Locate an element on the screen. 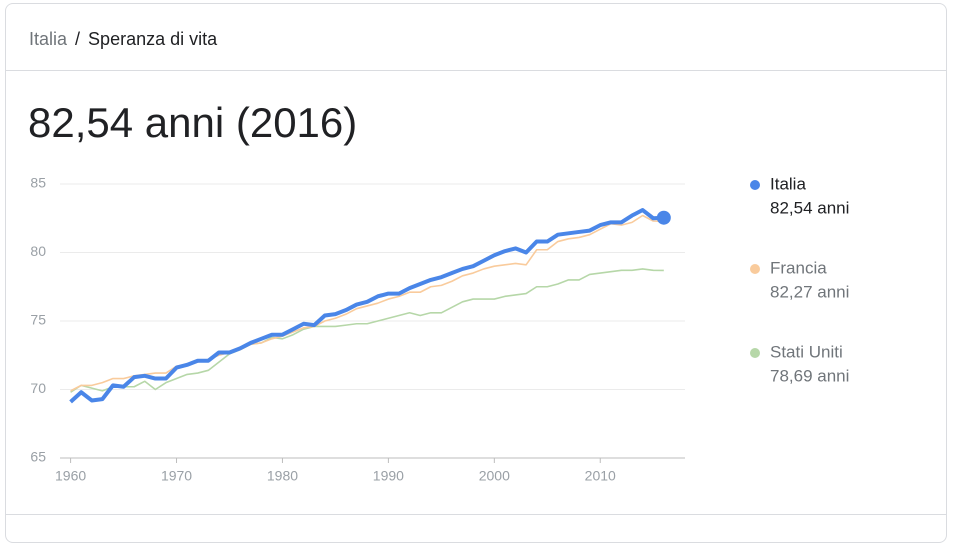 Image resolution: width=960 pixels, height=543 pixels. legend-label: Francia is located at coordinates (798, 267).